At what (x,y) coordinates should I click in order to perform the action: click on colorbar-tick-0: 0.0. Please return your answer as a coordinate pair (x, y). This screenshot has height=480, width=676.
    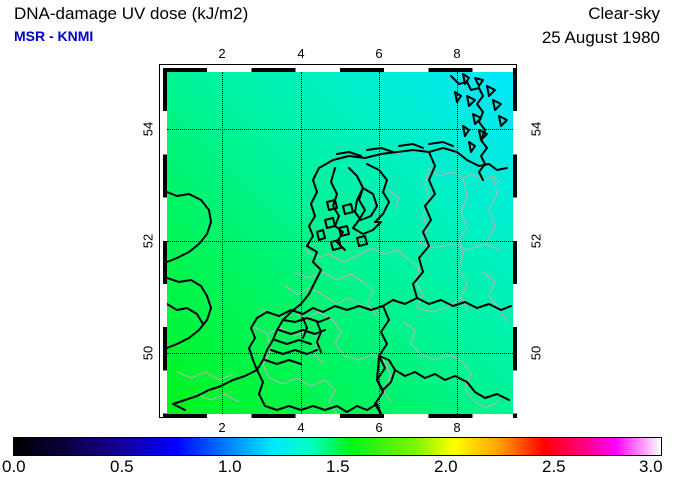
    Looking at the image, I should click on (14, 466).